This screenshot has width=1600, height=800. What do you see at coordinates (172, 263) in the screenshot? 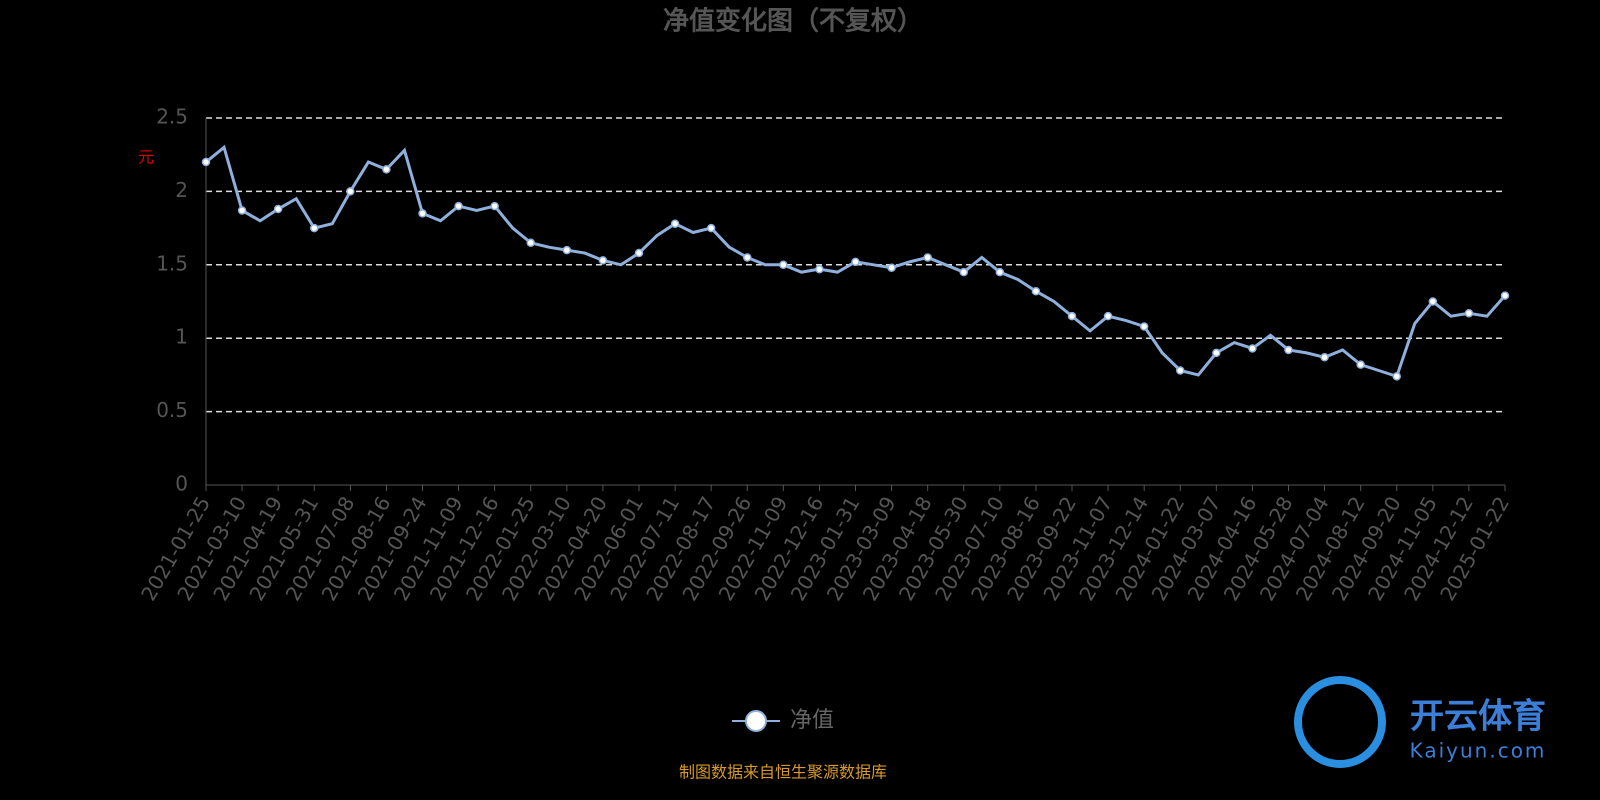
I see `y-tick-label: 1.5` at bounding box center [172, 263].